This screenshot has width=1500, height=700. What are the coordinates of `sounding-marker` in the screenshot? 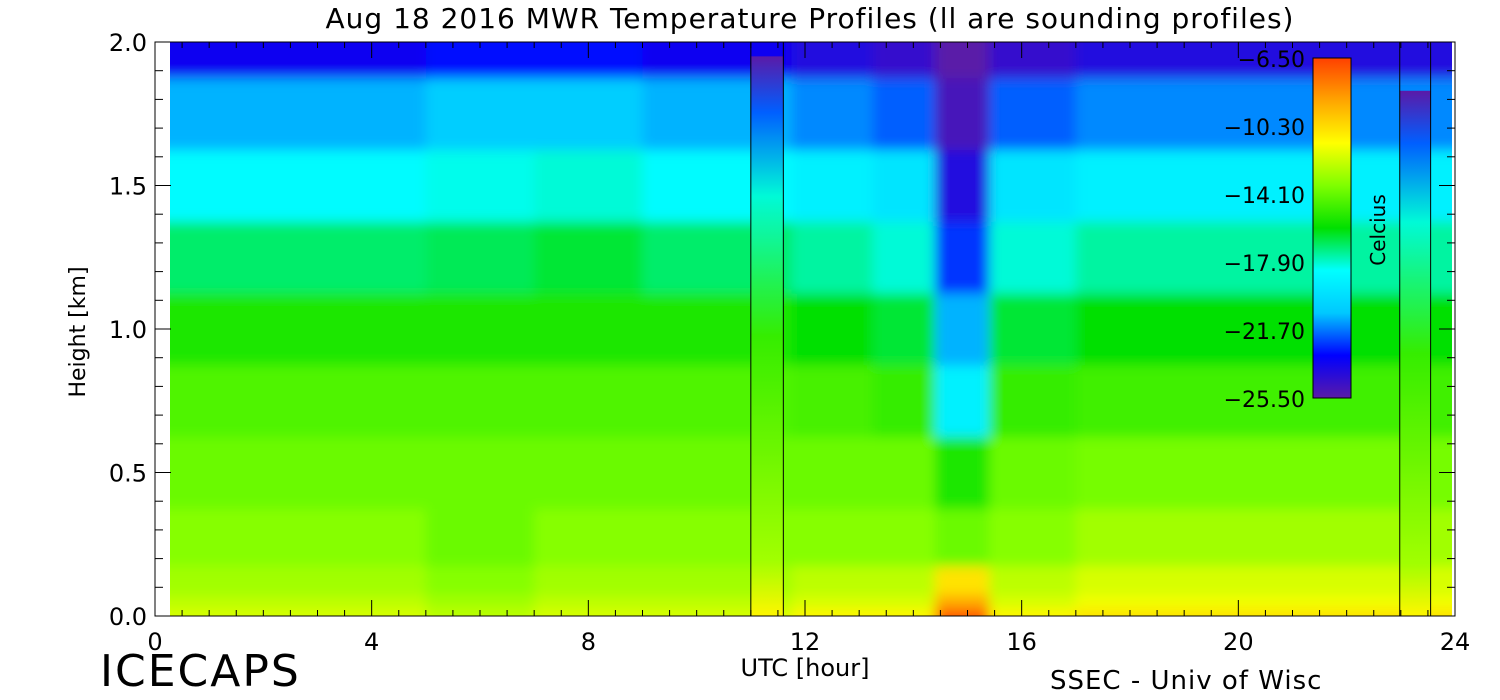 It's located at (1415, 329).